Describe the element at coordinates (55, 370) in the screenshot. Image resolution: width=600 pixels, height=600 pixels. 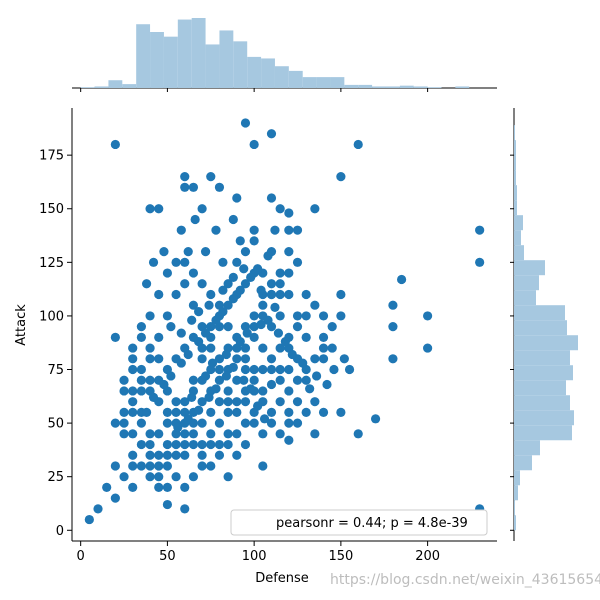
I see `y-tick-label: 75` at that location.